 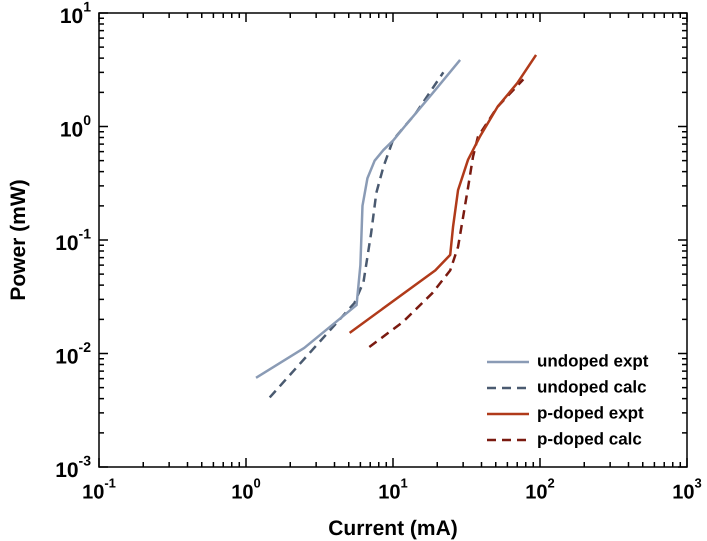 I want to click on y-axis-title: Power (mW), so click(x=18, y=240).